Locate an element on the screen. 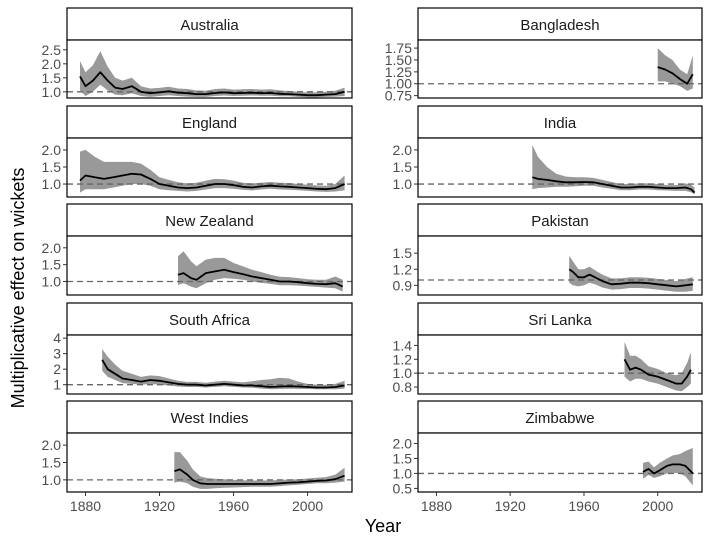 This screenshot has height=553, width=706. panel-west-indies: West Indies 1.01.5 2.0 1880 1920 1960 2000 is located at coordinates (197, 457).